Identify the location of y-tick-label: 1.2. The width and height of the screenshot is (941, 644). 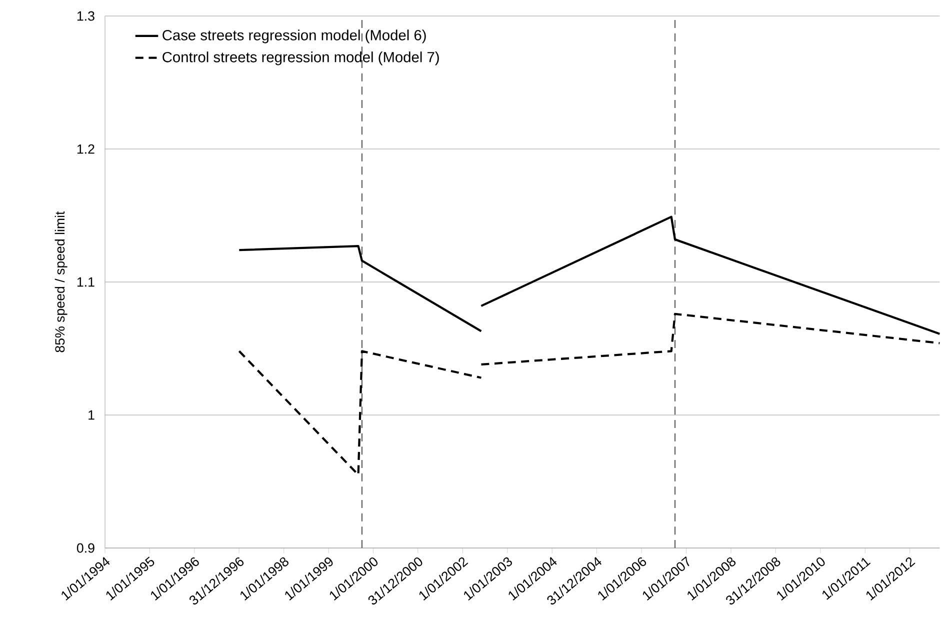
(85, 149).